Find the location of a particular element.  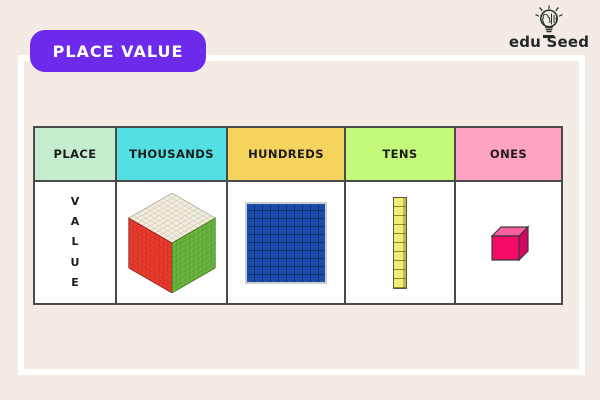

tens-block-cell is located at coordinates (401, 242).